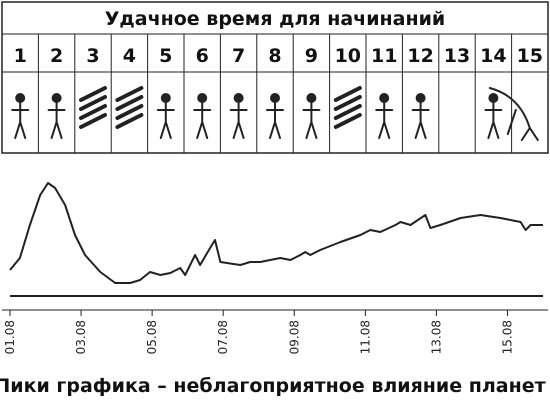  Describe the element at coordinates (311, 56) in the screenshot. I see `day-number: 9` at that location.